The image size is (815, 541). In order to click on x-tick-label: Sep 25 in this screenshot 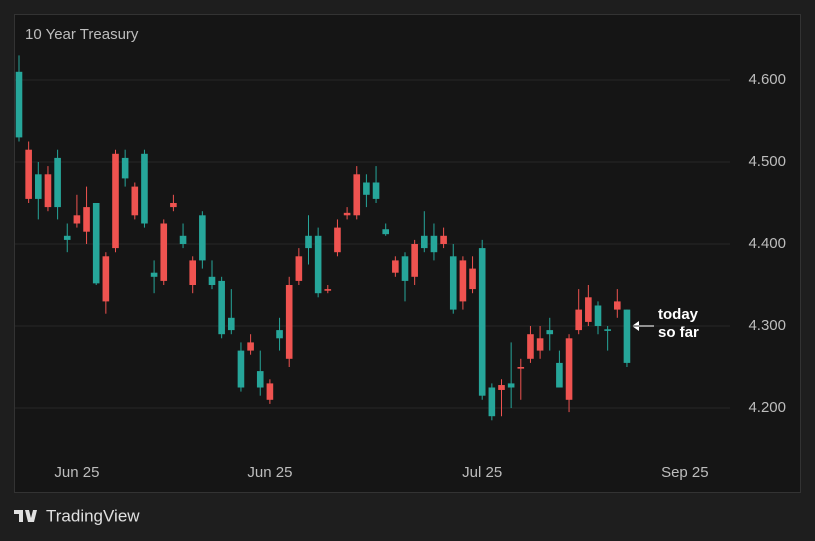, I will do `click(685, 472)`.